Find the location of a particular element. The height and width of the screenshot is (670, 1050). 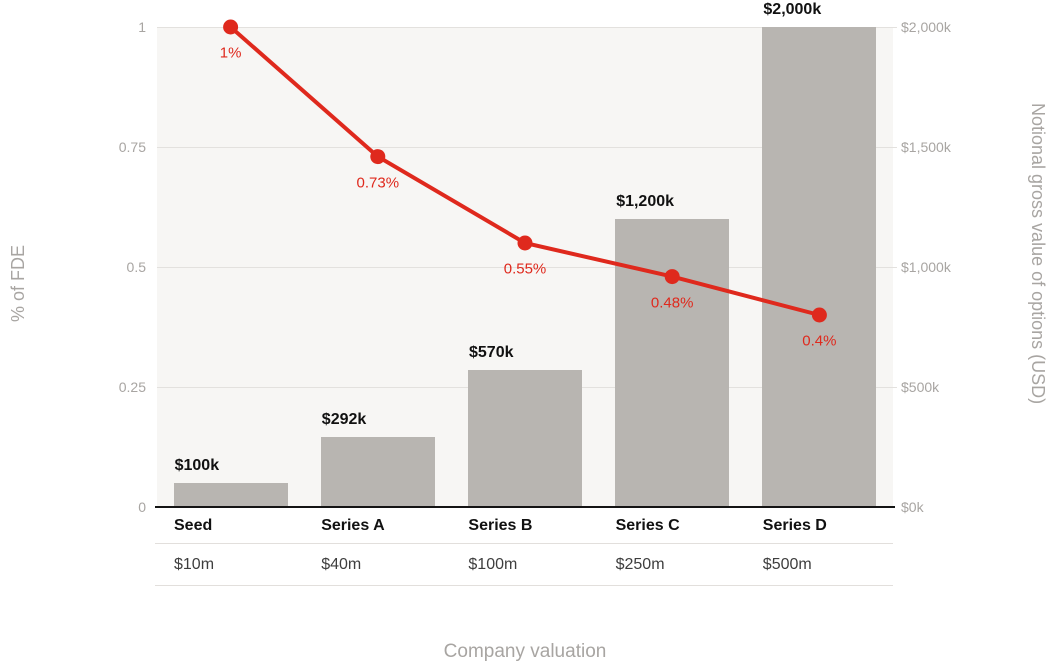

left-tick-label: 0.25 is located at coordinates (132, 387).